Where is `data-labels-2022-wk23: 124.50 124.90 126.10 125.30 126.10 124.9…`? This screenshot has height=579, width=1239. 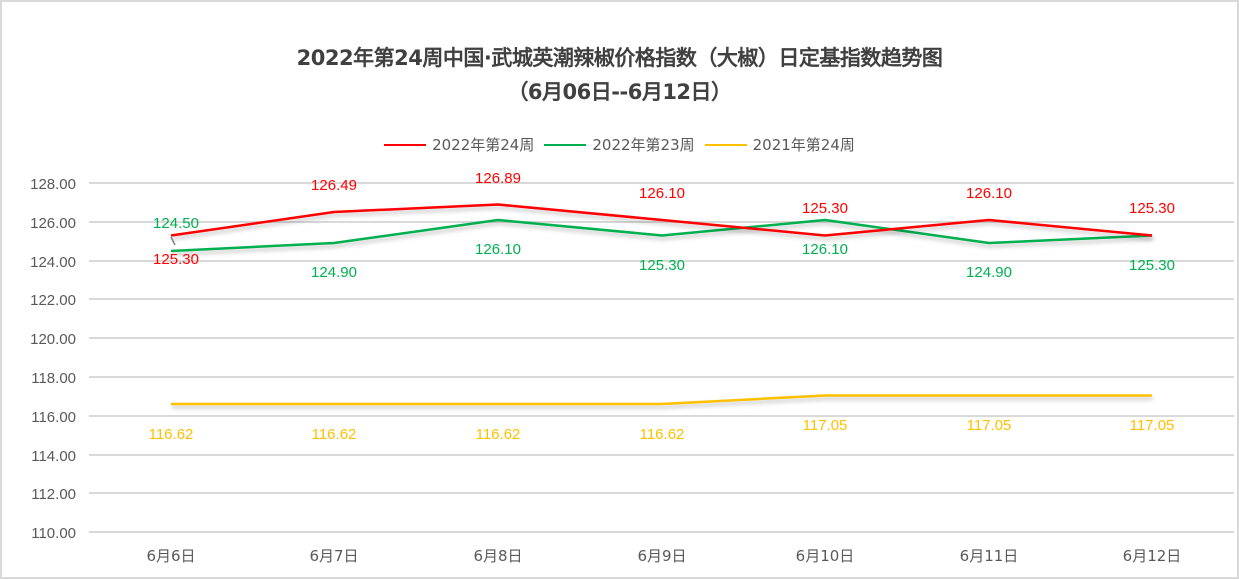
data-labels-2022-wk23: 124.50 124.90 126.10 125.30 126.10 124.9… is located at coordinates (664, 248).